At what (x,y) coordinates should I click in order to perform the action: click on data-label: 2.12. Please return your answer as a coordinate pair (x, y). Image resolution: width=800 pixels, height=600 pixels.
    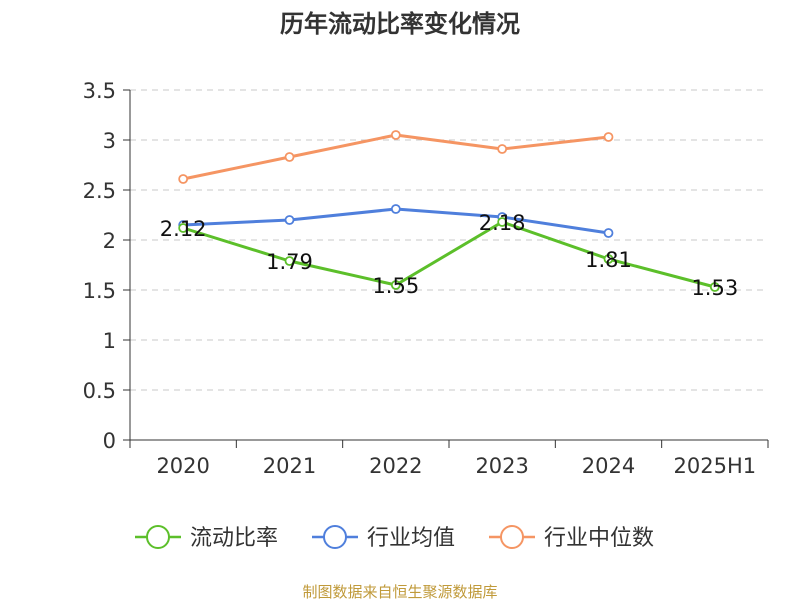
    Looking at the image, I should click on (183, 229).